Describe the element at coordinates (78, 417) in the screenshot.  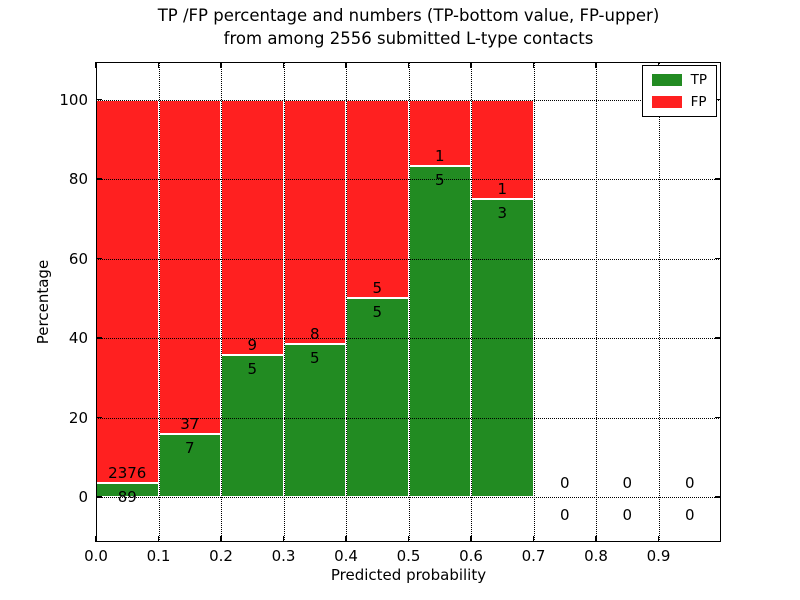
I see `y-tick-label: 20` at that location.